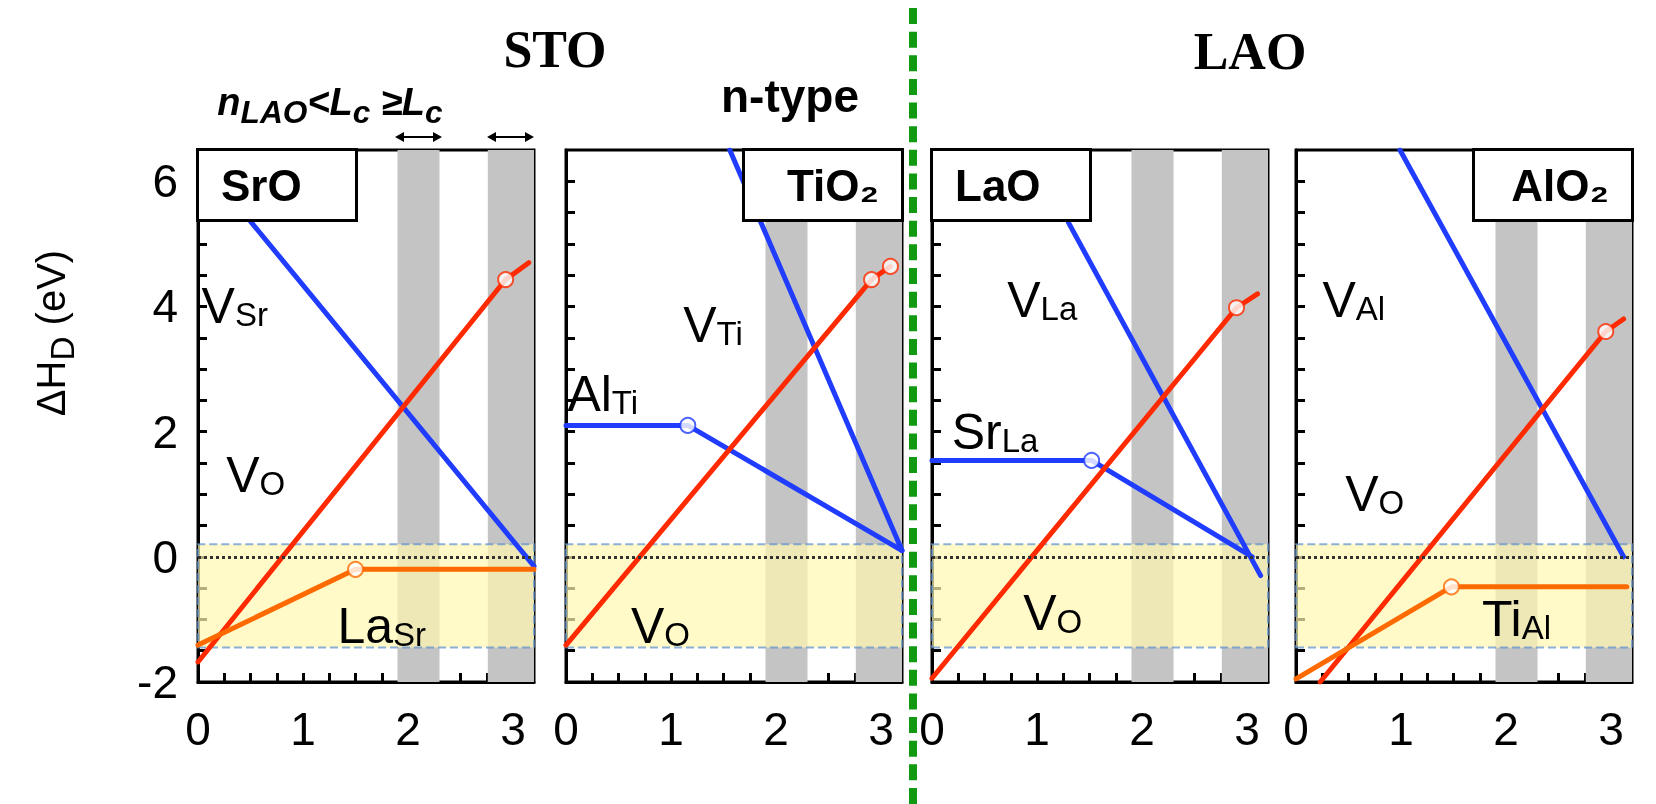 This screenshot has width=1656, height=804. What do you see at coordinates (382, 625) in the screenshot?
I see `series-label: LaSr` at bounding box center [382, 625].